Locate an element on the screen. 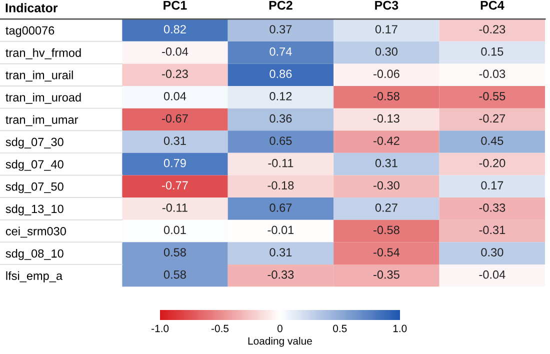  x-tick-label: PC4 is located at coordinates (492, 5).